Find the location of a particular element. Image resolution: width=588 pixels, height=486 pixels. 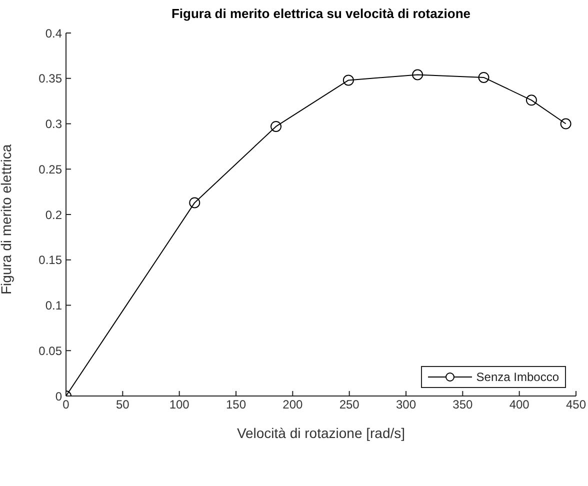

y-tick-label: 0.05 is located at coordinates (50, 351).